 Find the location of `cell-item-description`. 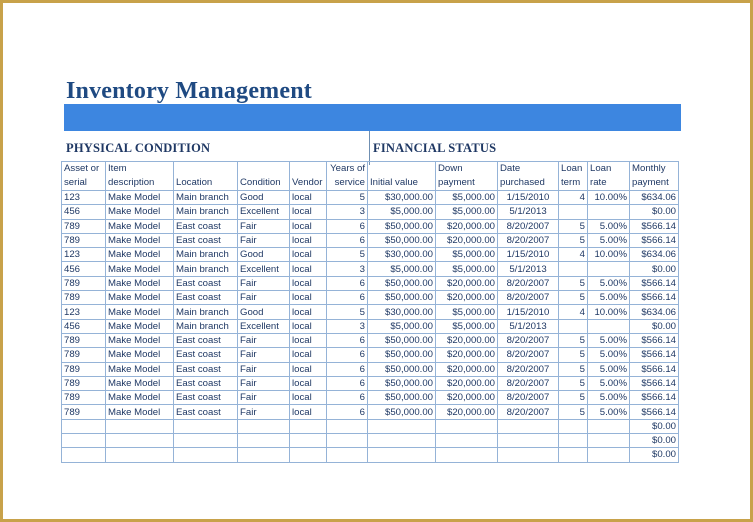

cell-item-description is located at coordinates (139, 455).